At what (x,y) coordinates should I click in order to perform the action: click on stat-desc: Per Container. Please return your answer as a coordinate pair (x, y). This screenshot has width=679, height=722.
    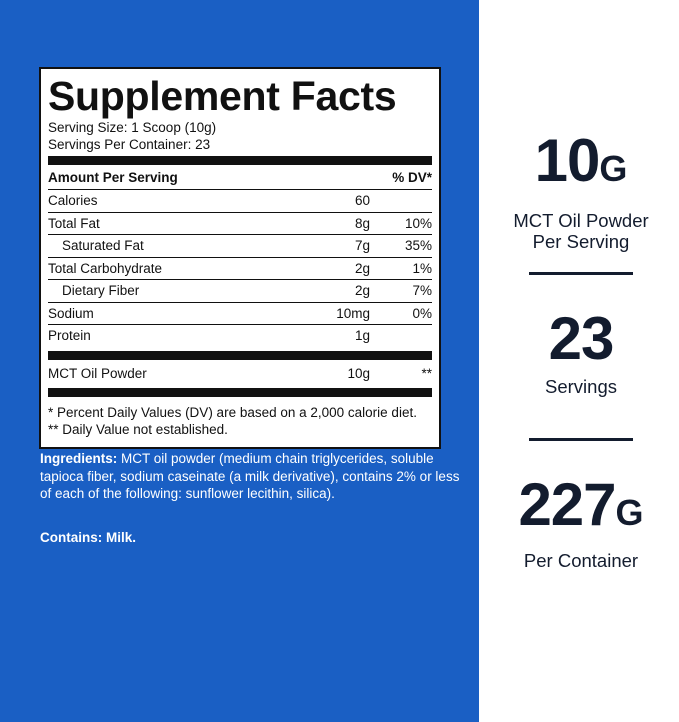
    Looking at the image, I should click on (581, 560).